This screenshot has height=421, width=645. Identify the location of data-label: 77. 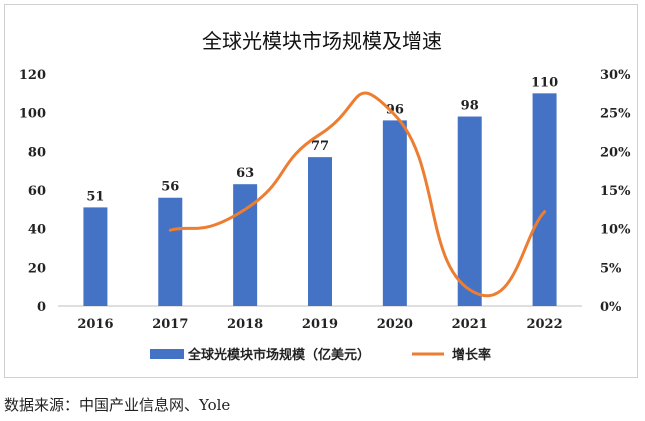
(320, 146).